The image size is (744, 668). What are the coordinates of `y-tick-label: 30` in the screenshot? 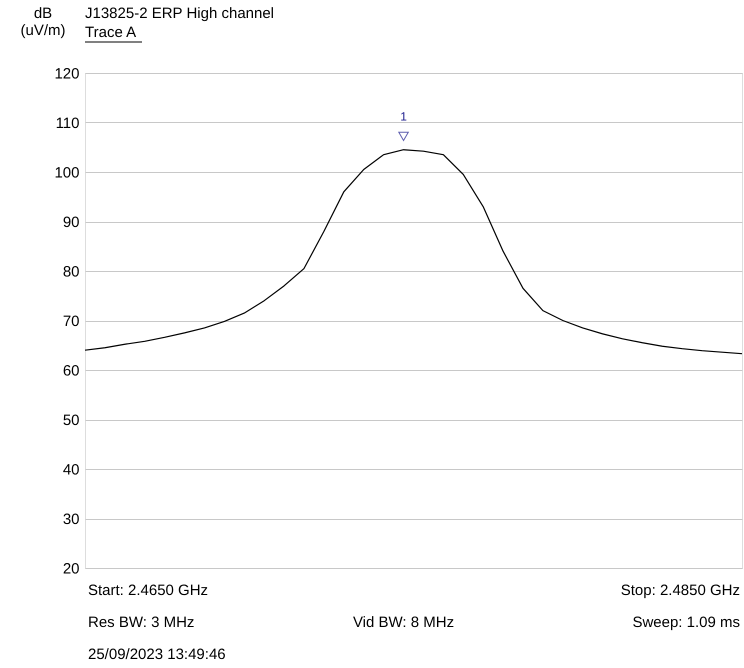 It's located at (71, 519).